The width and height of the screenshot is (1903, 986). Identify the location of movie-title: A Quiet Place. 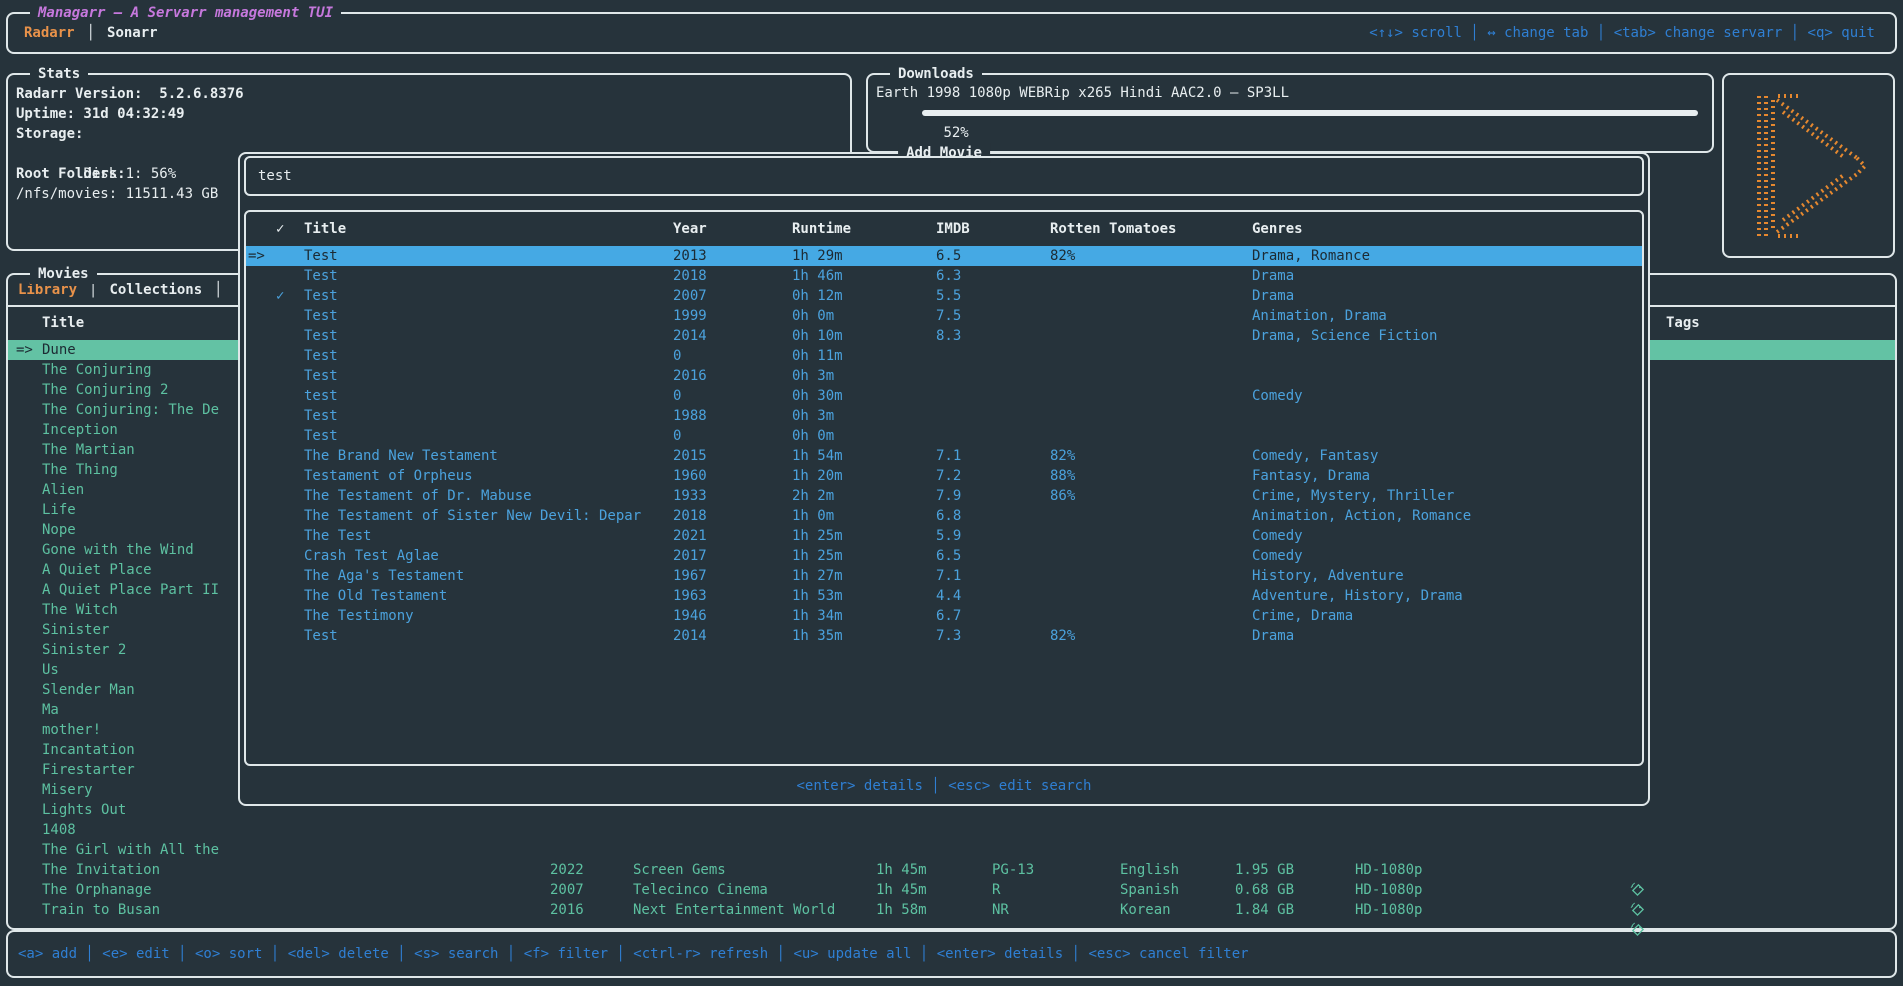
(97, 570).